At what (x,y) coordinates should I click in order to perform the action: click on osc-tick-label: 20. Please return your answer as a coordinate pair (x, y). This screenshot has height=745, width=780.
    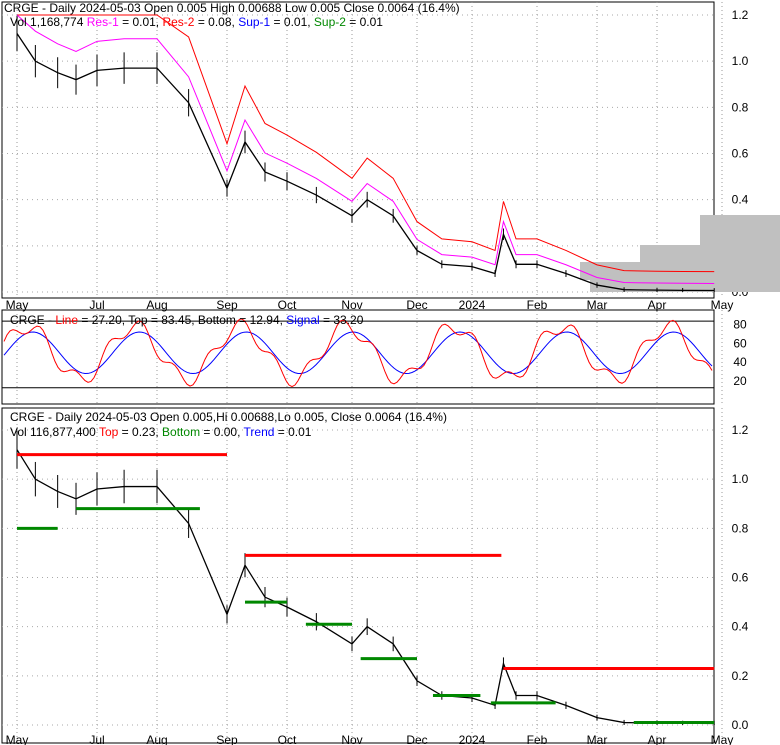
    Looking at the image, I should click on (740, 381).